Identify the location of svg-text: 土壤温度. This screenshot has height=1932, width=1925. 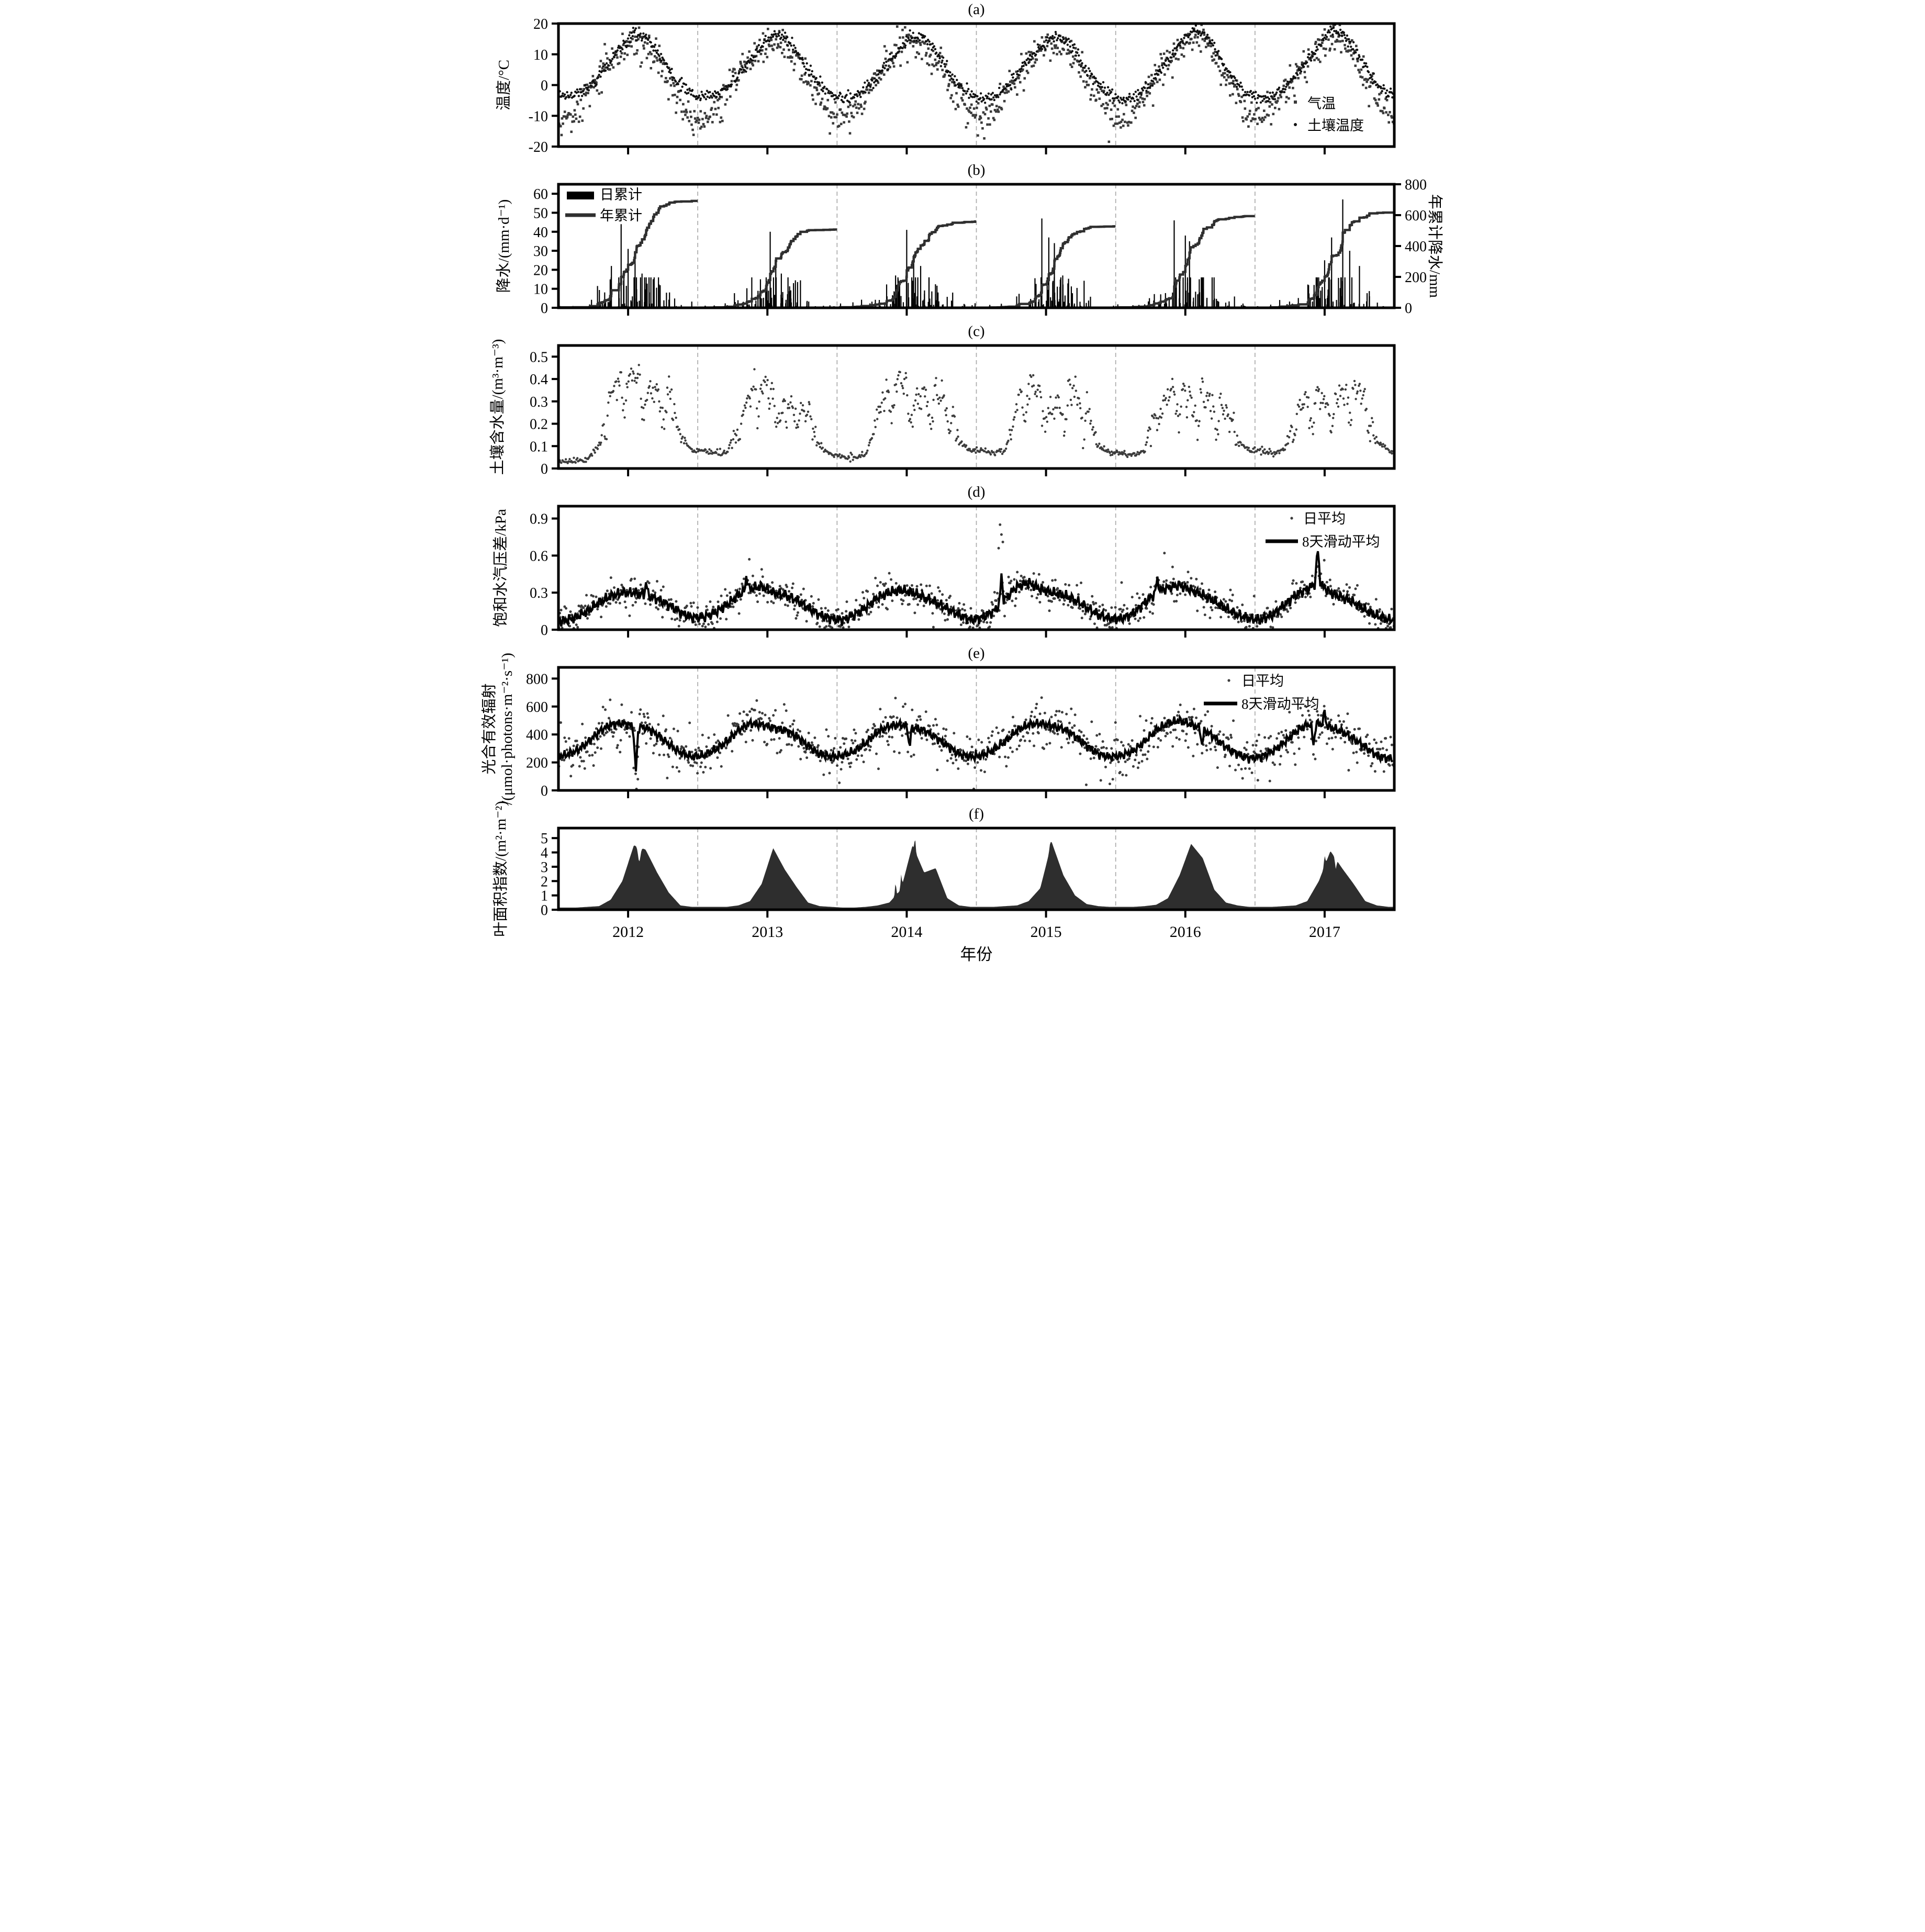
(1335, 125).